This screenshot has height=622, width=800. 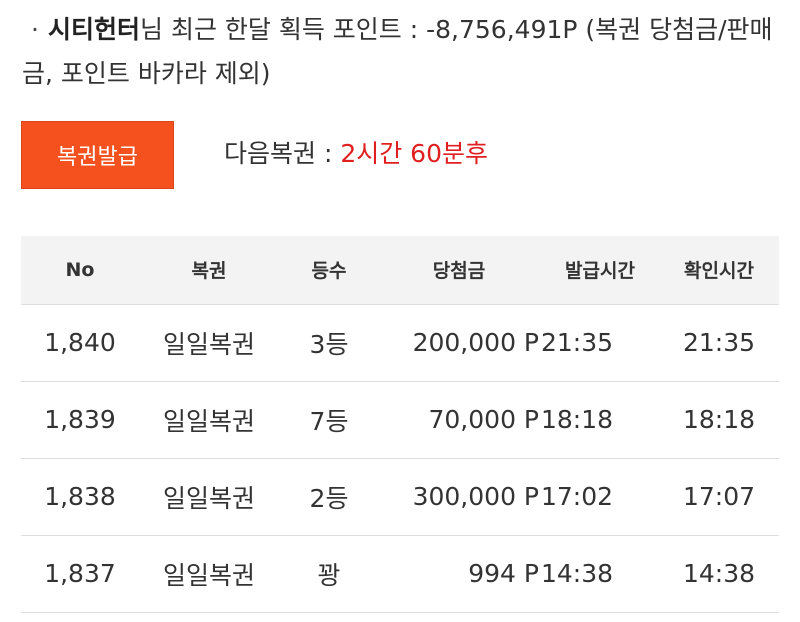 What do you see at coordinates (600, 343) in the screenshot?
I see `cell-issued-time: 21:35` at bounding box center [600, 343].